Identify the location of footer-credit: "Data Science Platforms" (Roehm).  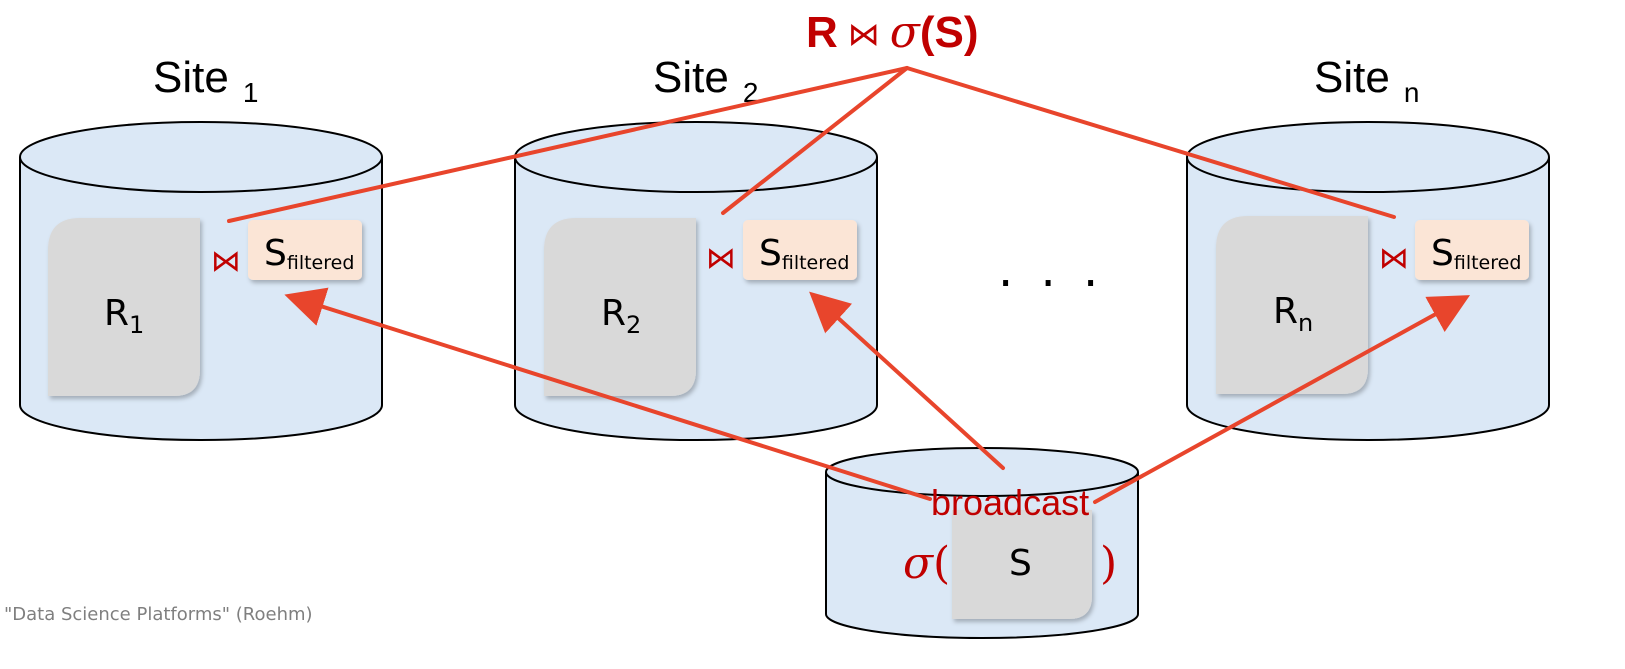
(158, 614).